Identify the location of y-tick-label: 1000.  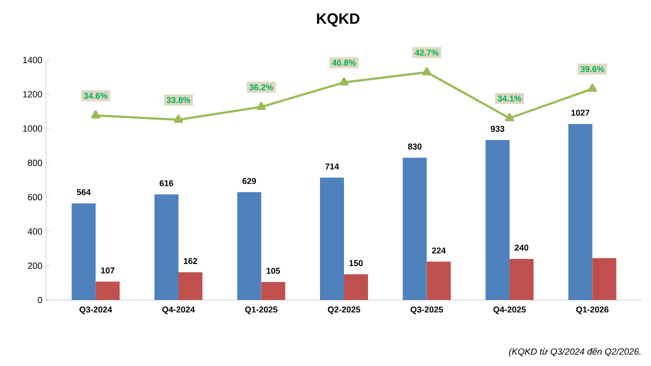
(32, 128).